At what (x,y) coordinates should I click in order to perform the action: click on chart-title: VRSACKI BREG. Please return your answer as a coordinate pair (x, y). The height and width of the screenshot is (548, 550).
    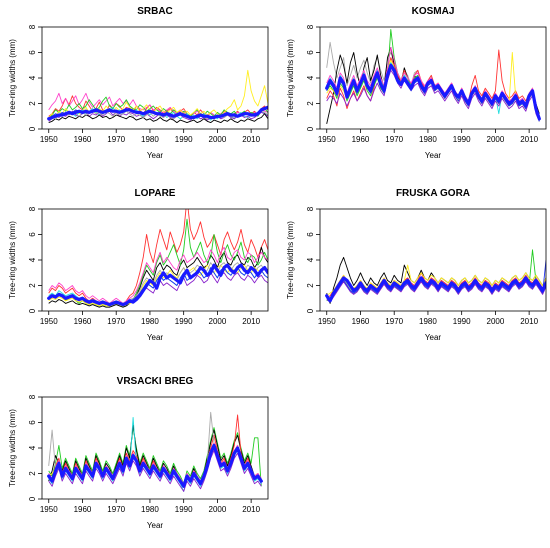
    Looking at the image, I should click on (155, 381).